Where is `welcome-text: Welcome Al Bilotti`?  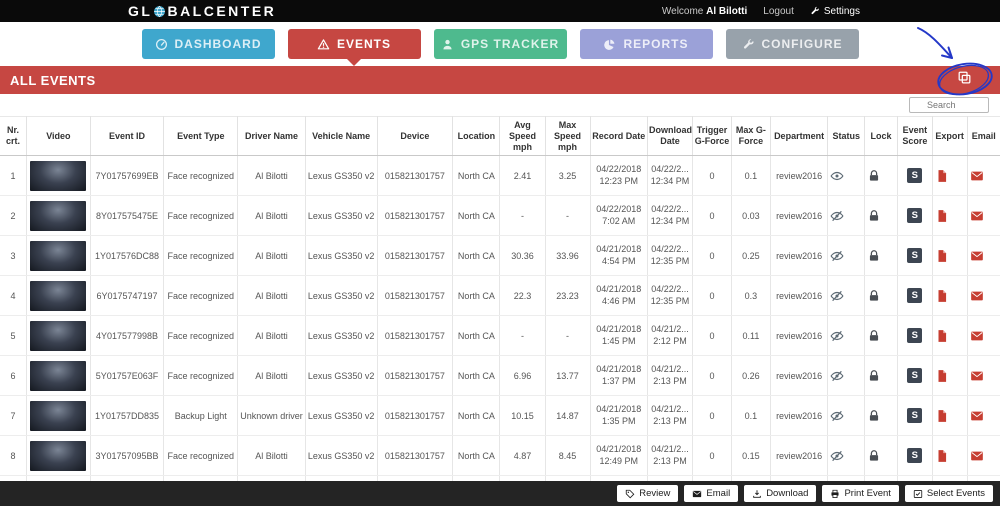
welcome-text: Welcome Al Bilotti is located at coordinates (704, 11).